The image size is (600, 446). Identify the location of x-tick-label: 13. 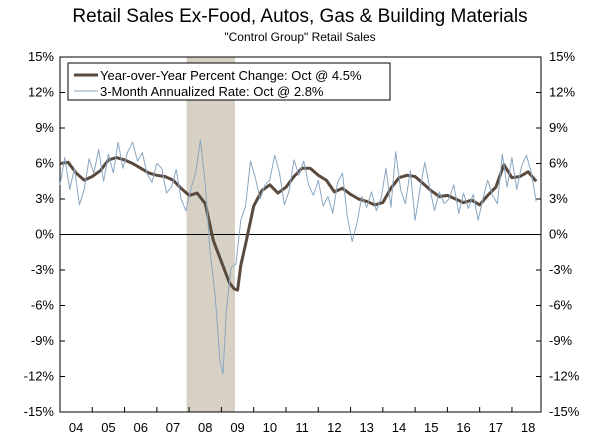
(366, 427).